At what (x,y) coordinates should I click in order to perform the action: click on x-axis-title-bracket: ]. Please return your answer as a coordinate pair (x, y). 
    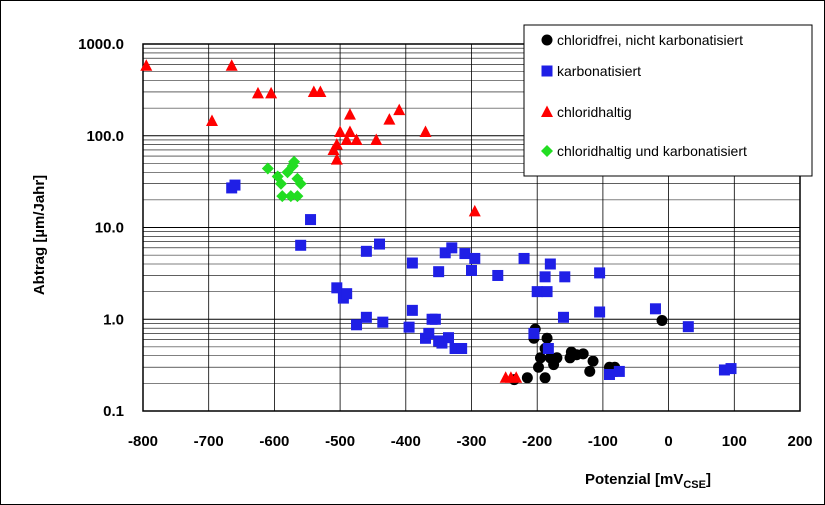
    Looking at the image, I should click on (708, 479).